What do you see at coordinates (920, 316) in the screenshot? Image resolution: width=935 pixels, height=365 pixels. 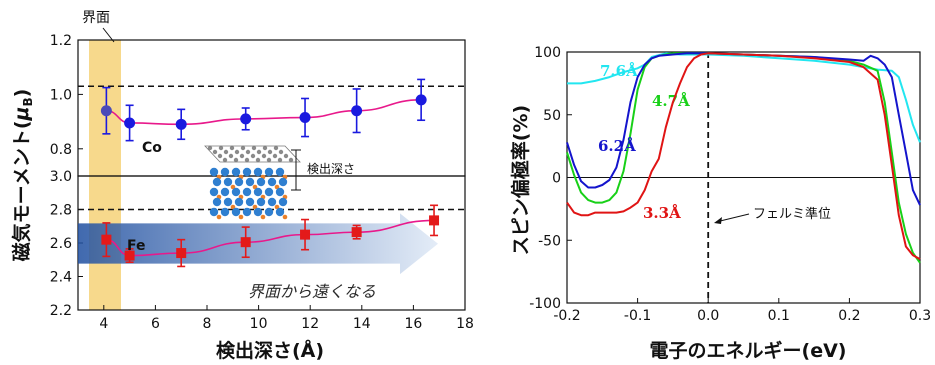 I see `x-tick-label: 0.3` at bounding box center [920, 316].